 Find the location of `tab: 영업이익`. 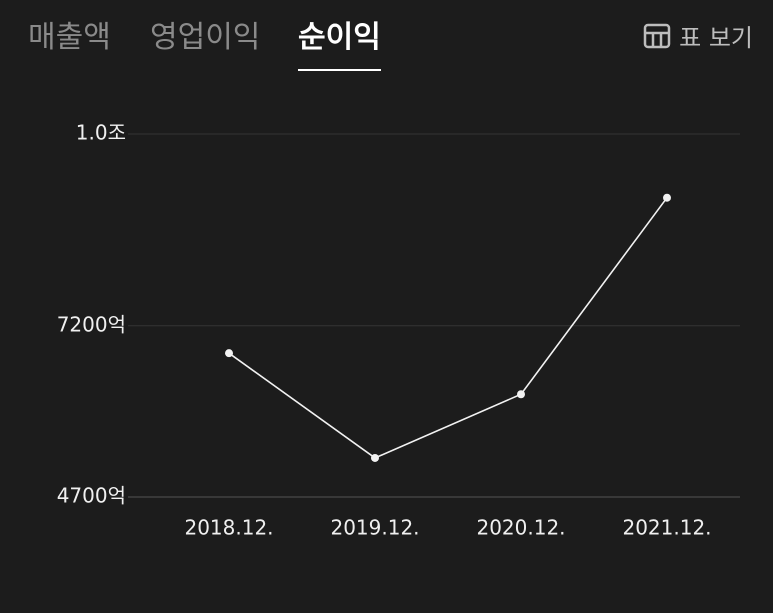

tab: 영업이익 is located at coordinates (205, 37).